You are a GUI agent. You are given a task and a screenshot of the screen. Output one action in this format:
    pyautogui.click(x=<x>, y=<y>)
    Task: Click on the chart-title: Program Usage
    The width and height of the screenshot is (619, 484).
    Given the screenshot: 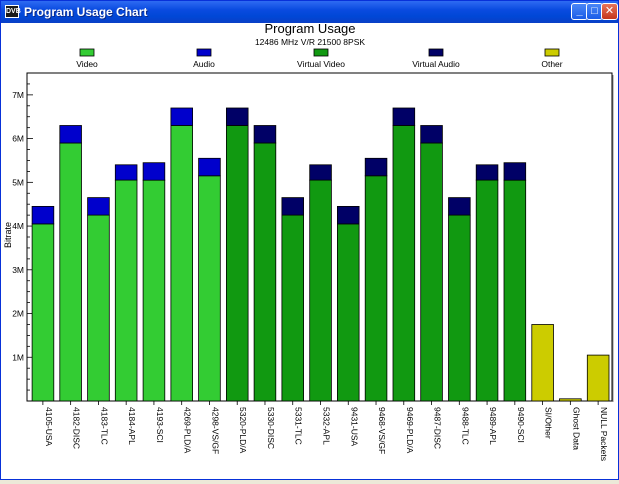 What is the action you would take?
    pyautogui.click(x=309, y=29)
    